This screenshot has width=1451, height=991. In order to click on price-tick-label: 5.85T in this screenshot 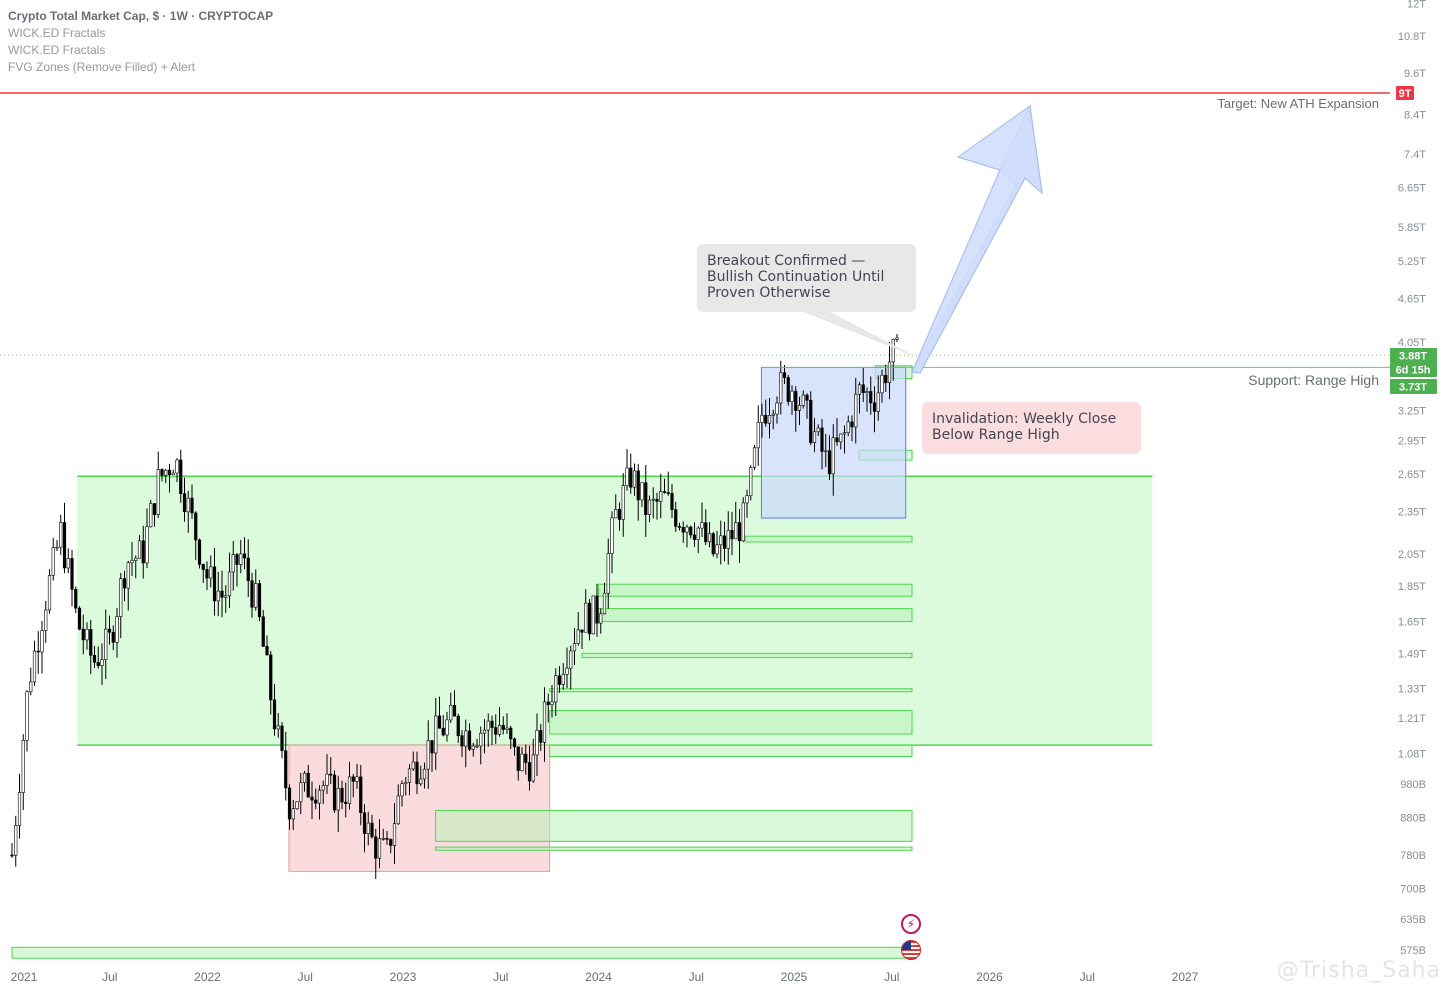, I will do `click(1412, 228)`.